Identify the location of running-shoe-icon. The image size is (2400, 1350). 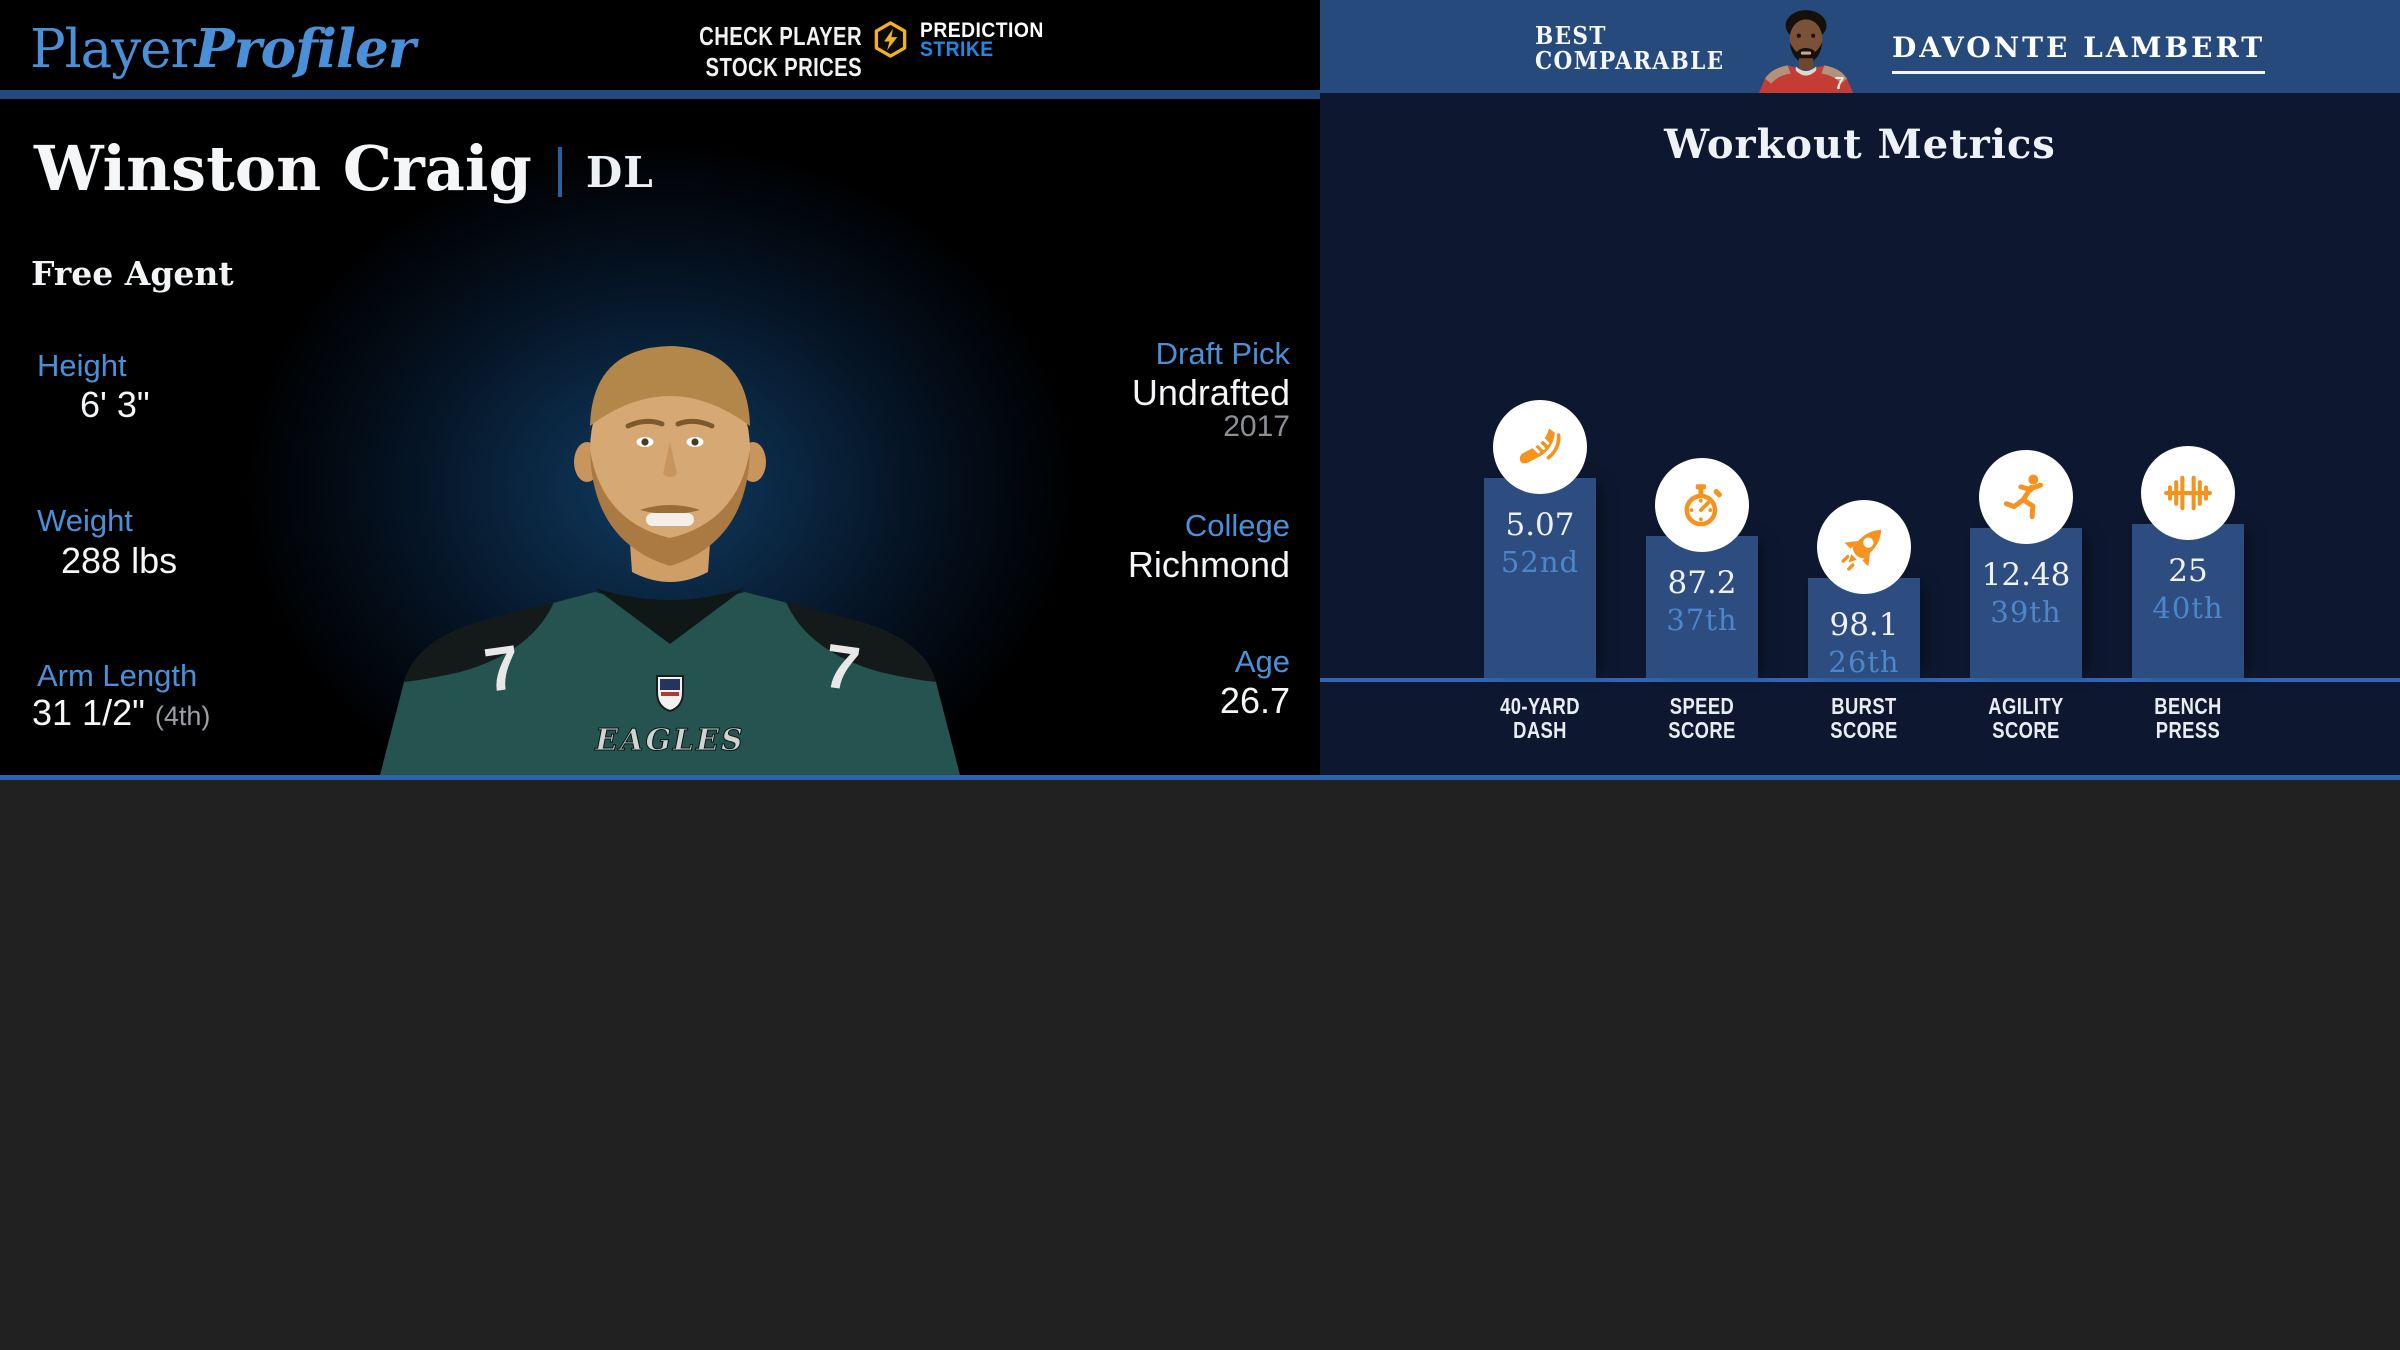
(1540, 447).